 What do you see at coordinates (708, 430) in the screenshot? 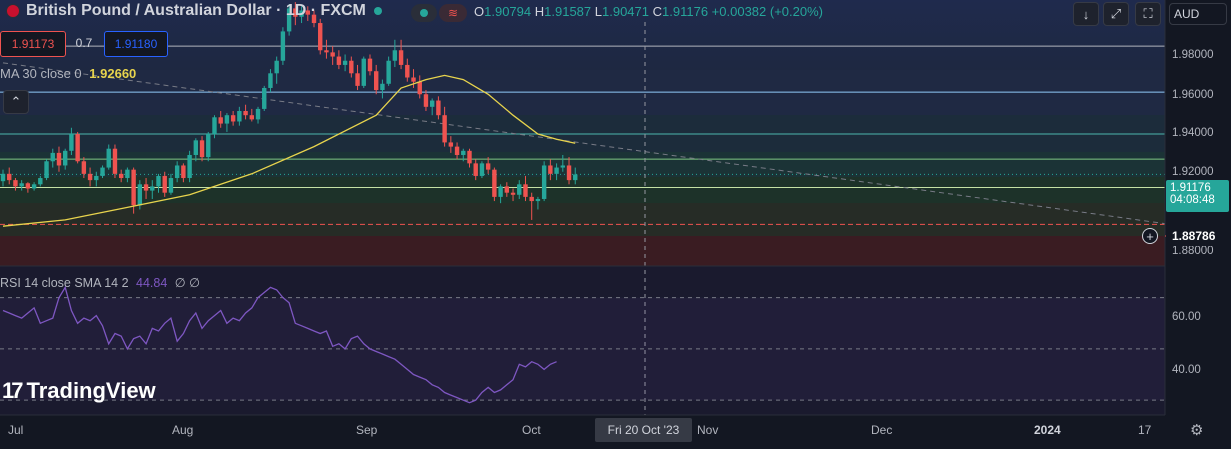
I see `time-label: Nov` at bounding box center [708, 430].